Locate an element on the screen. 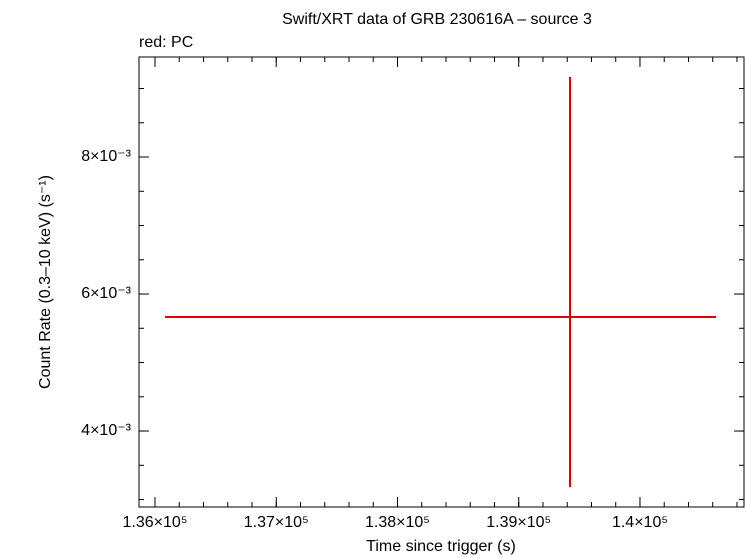  y-axis-label: Count Rate (0.3–10 keV) (s⁻¹) is located at coordinates (45, 282).